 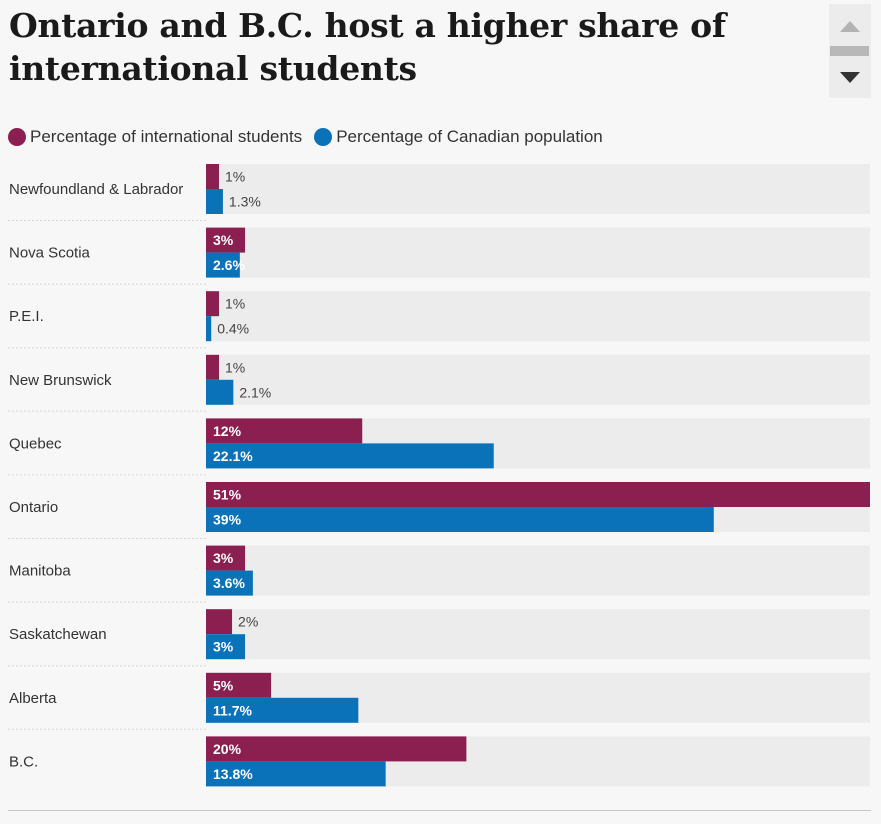 What do you see at coordinates (33, 507) in the screenshot?
I see `category-label: Ontario` at bounding box center [33, 507].